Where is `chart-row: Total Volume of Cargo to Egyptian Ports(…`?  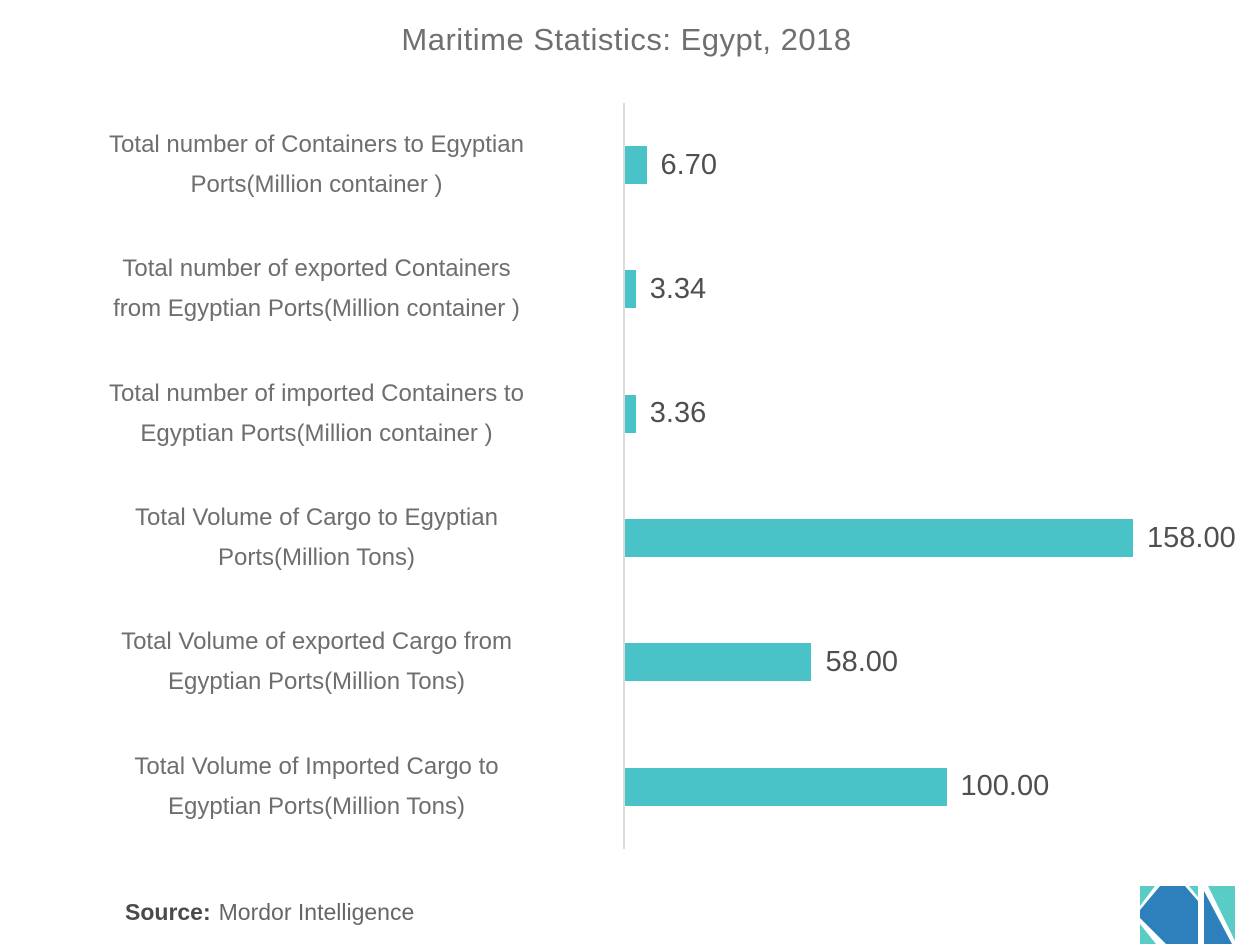 chart-row: Total Volume of Cargo to Egyptian Ports(… is located at coordinates (626, 538).